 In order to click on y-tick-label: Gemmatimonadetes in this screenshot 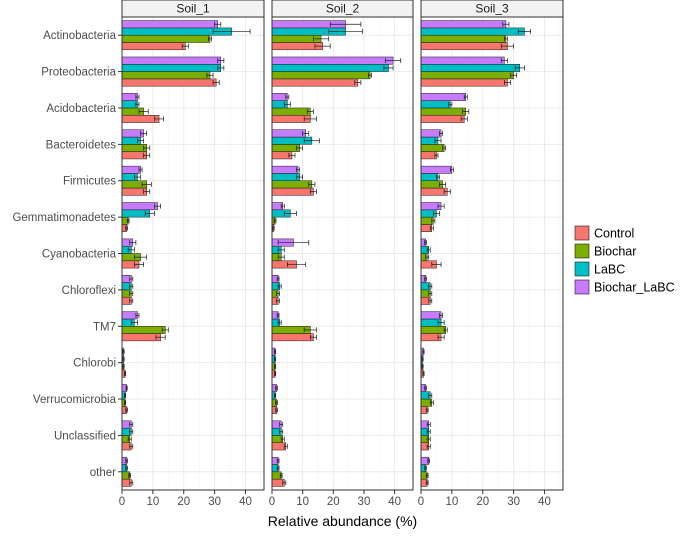, I will do `click(64, 218)`.